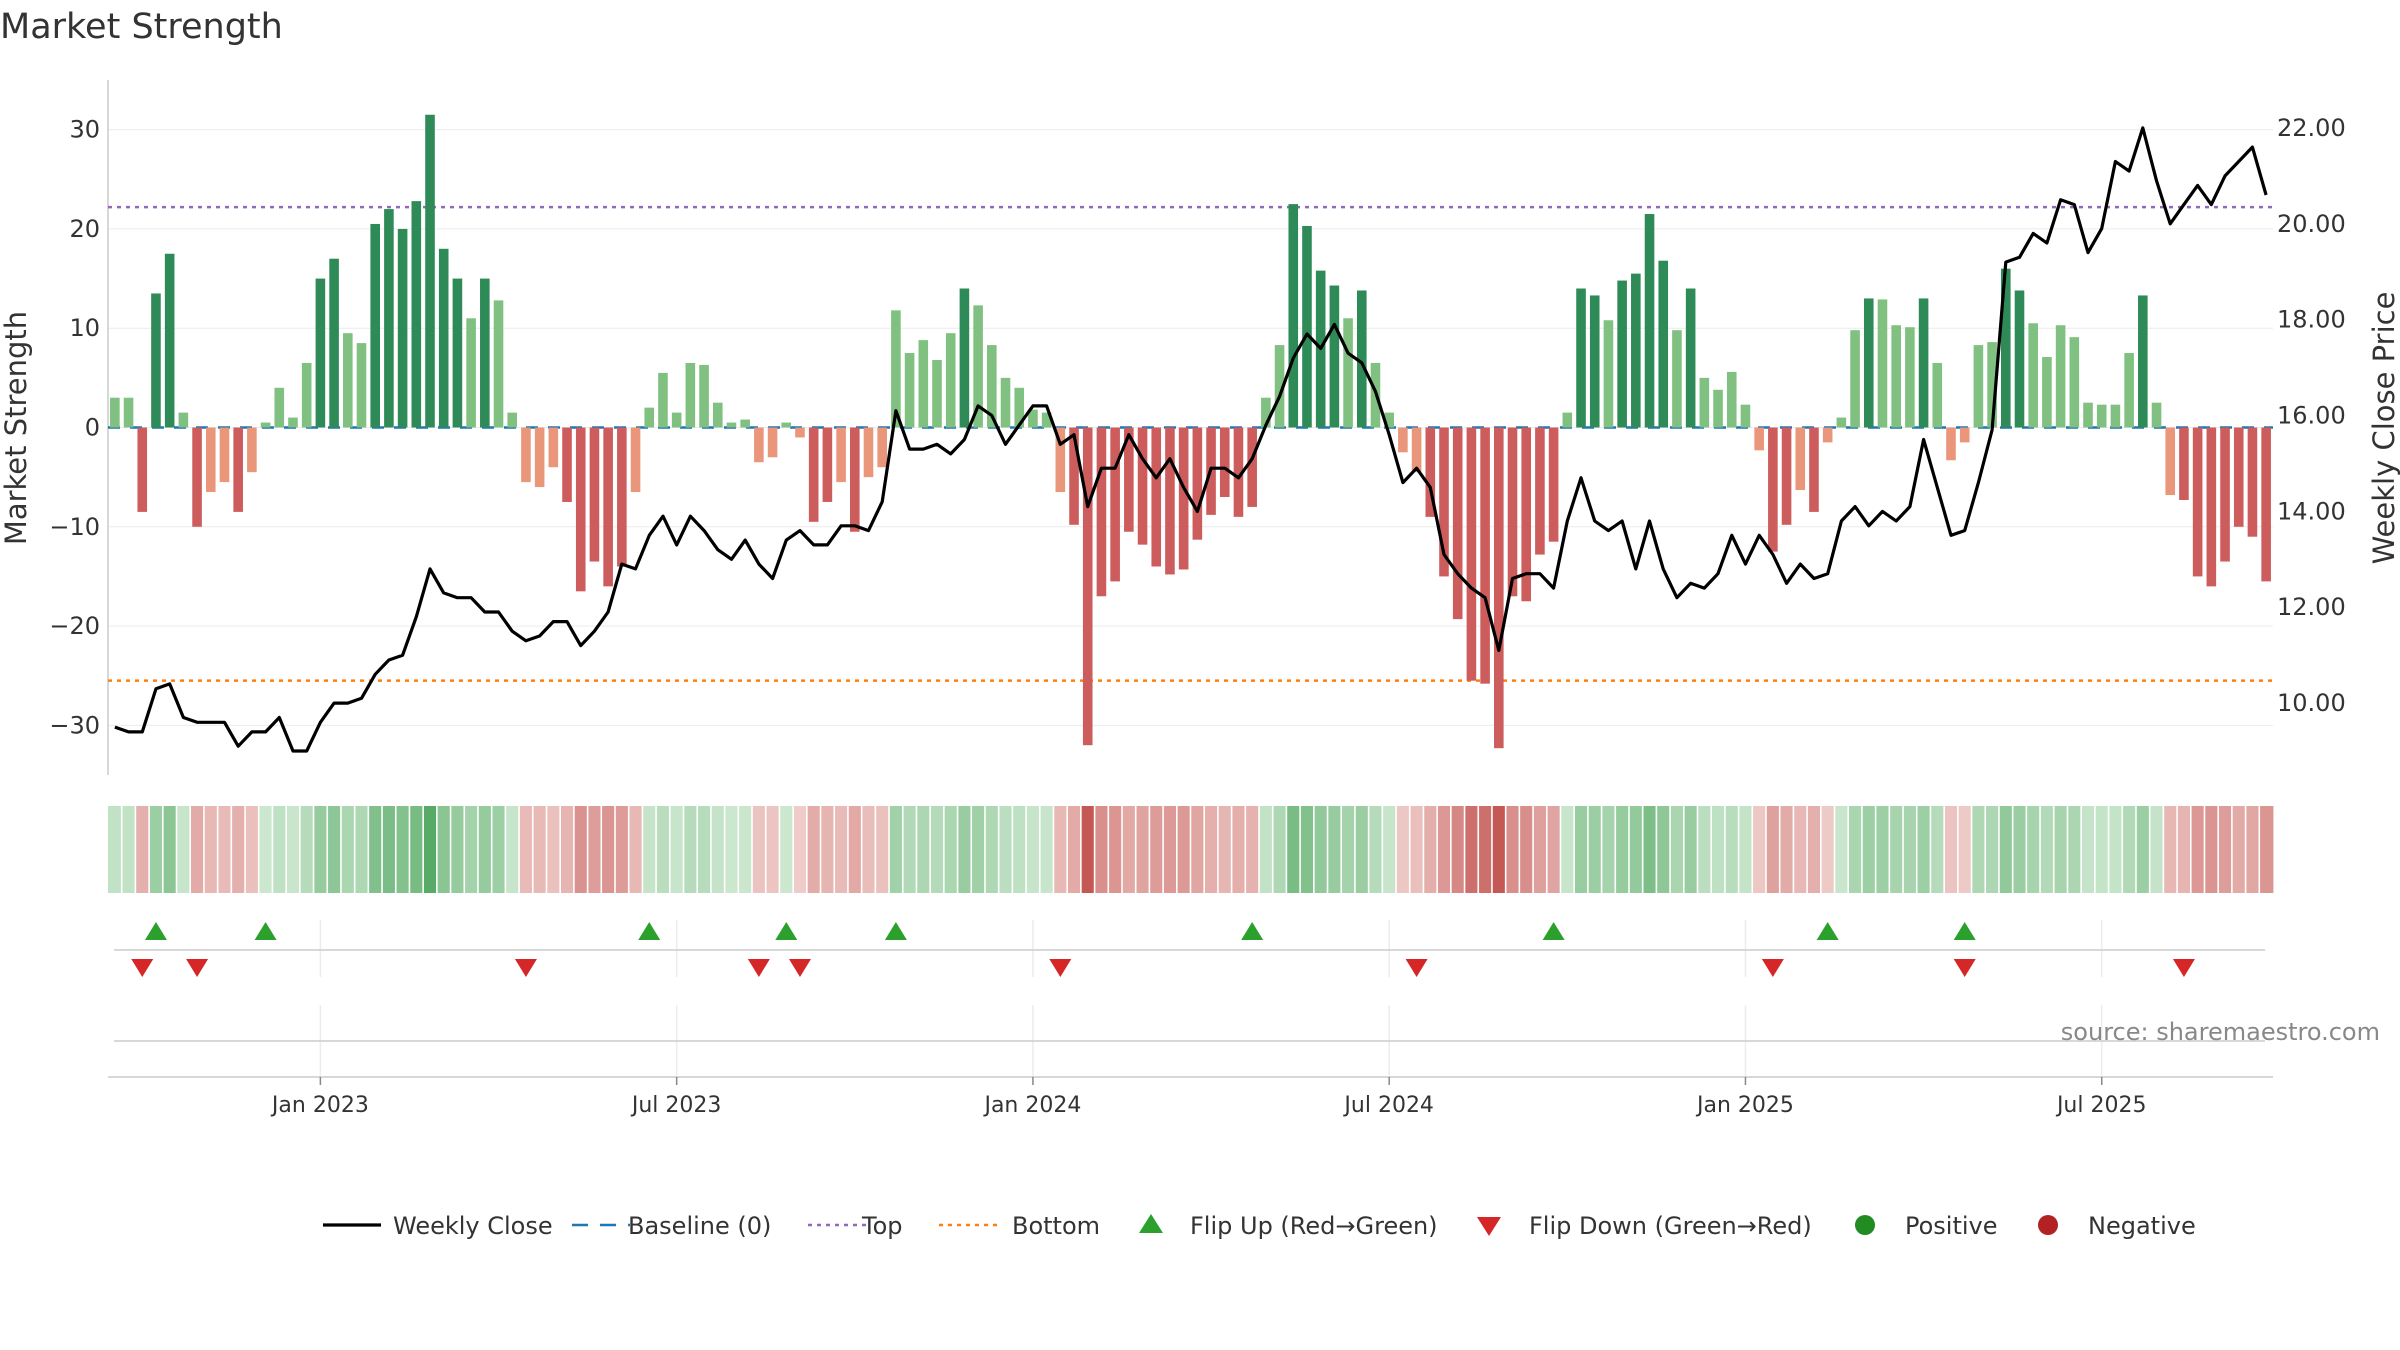 Image resolution: width=2400 pixels, height=1350 pixels. What do you see at coordinates (882, 1226) in the screenshot?
I see `legend-label: Top` at bounding box center [882, 1226].